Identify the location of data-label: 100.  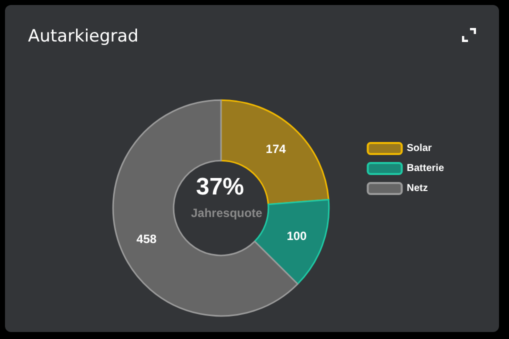
(297, 235).